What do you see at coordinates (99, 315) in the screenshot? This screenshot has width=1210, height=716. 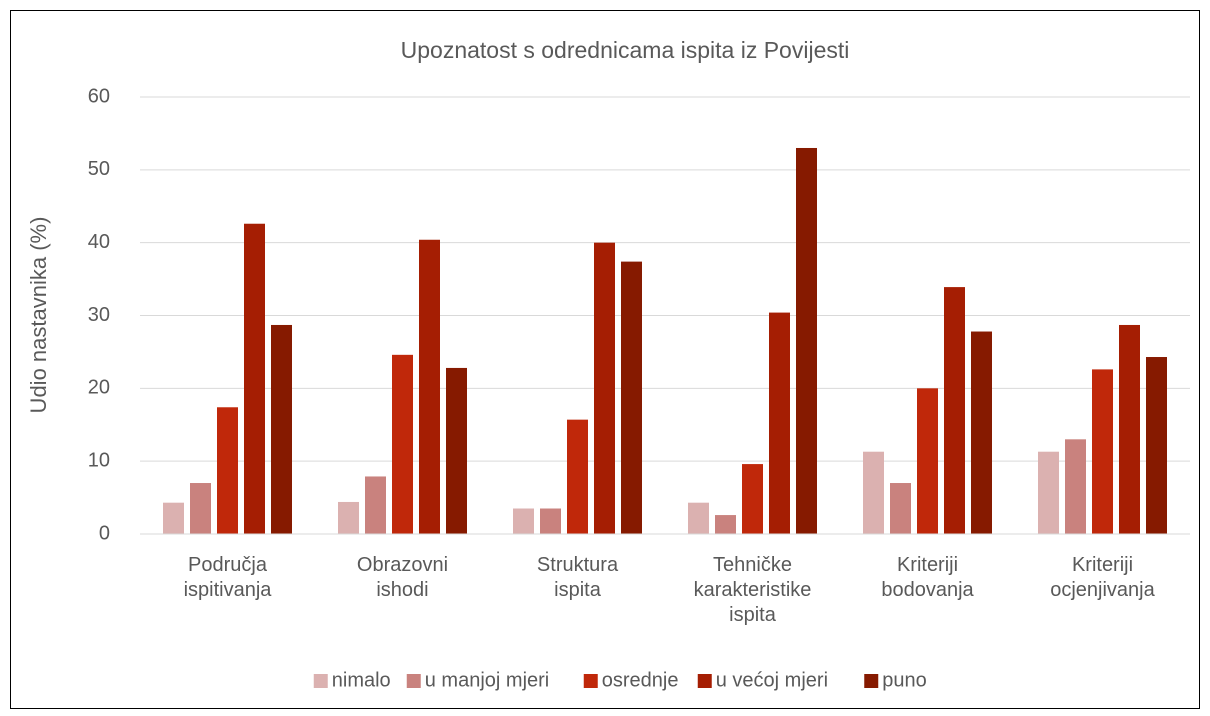 I see `y-tick-label: 30` at bounding box center [99, 315].